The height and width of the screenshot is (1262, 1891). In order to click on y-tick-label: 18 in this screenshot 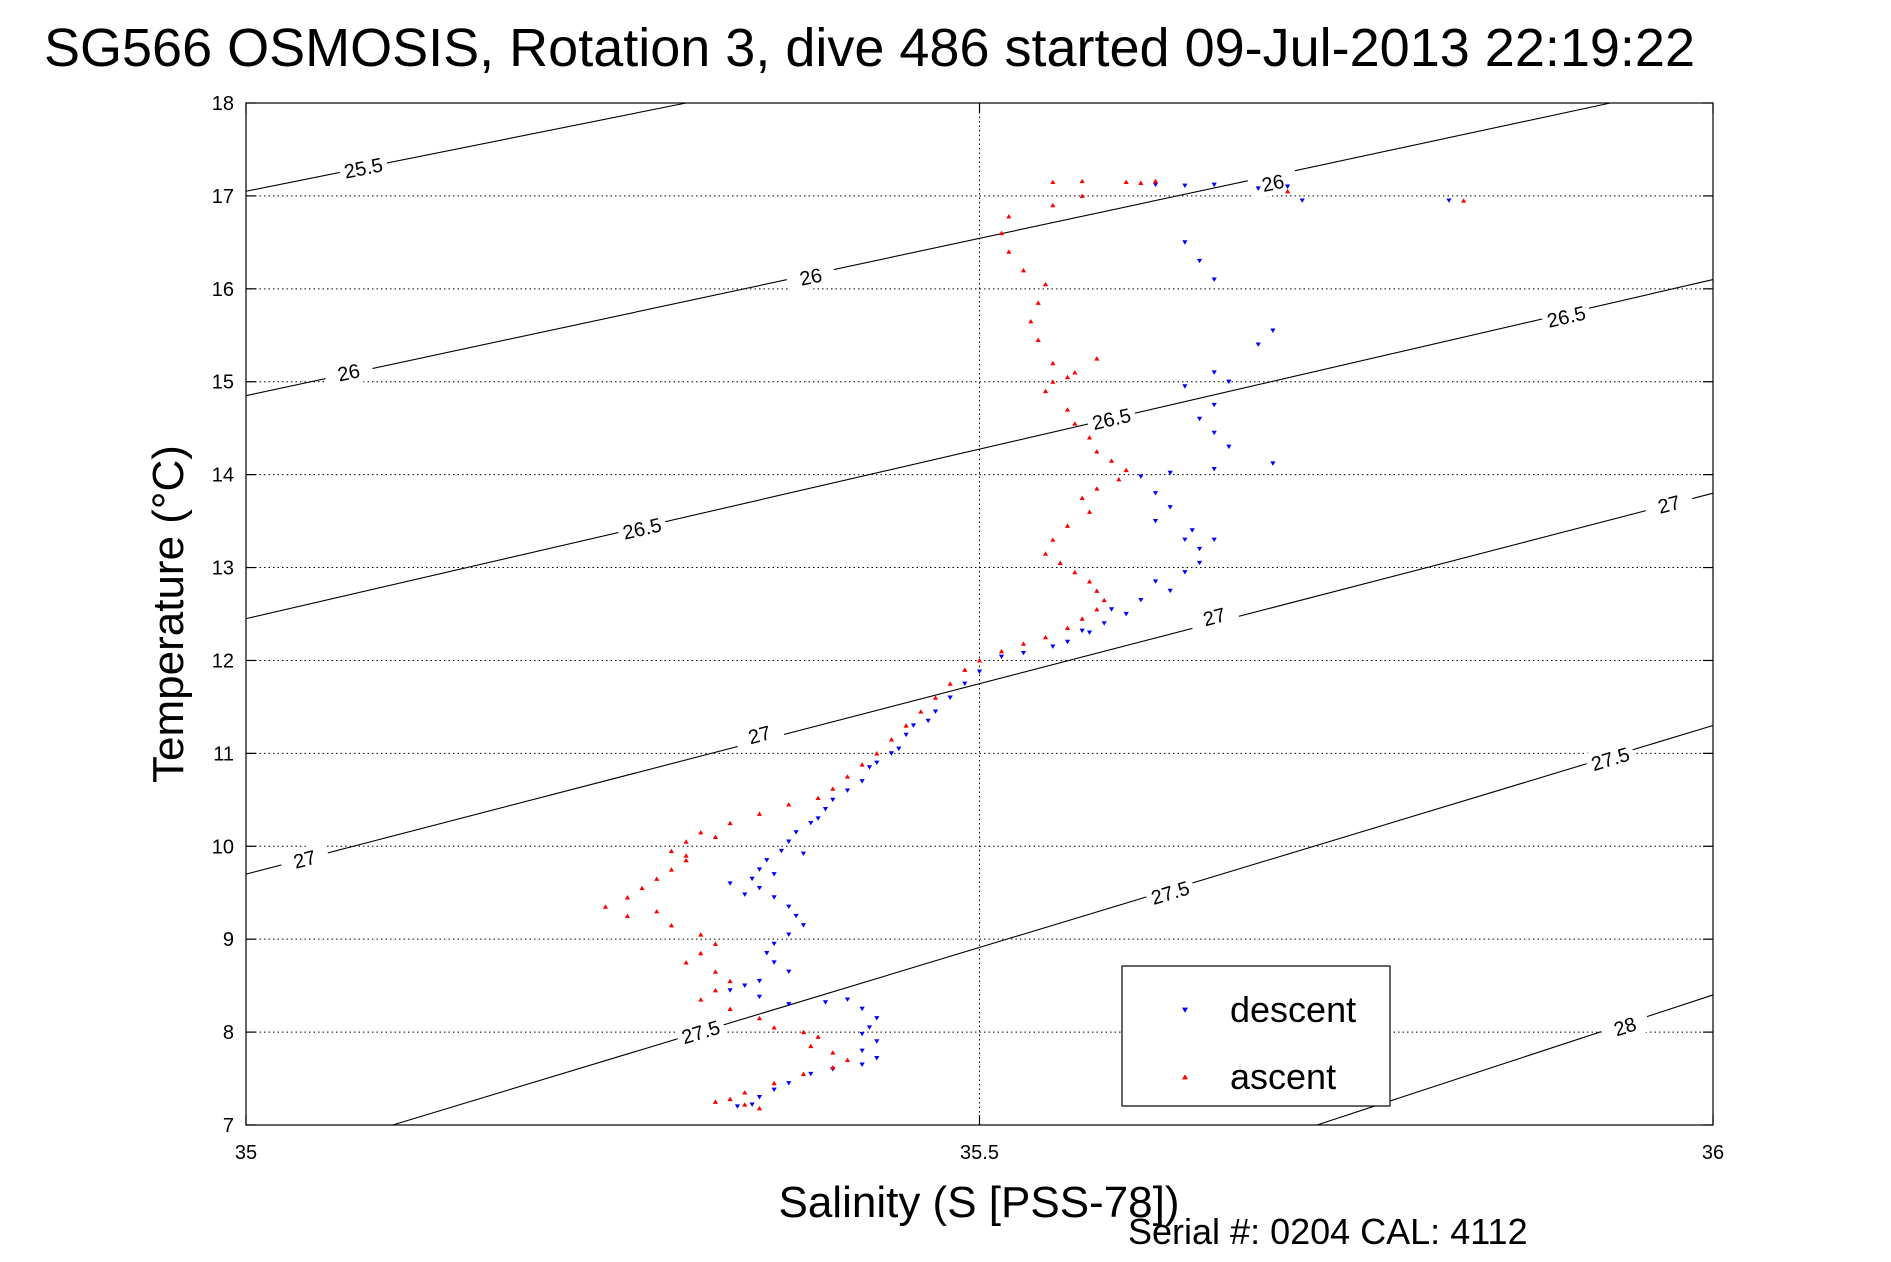, I will do `click(223, 104)`.